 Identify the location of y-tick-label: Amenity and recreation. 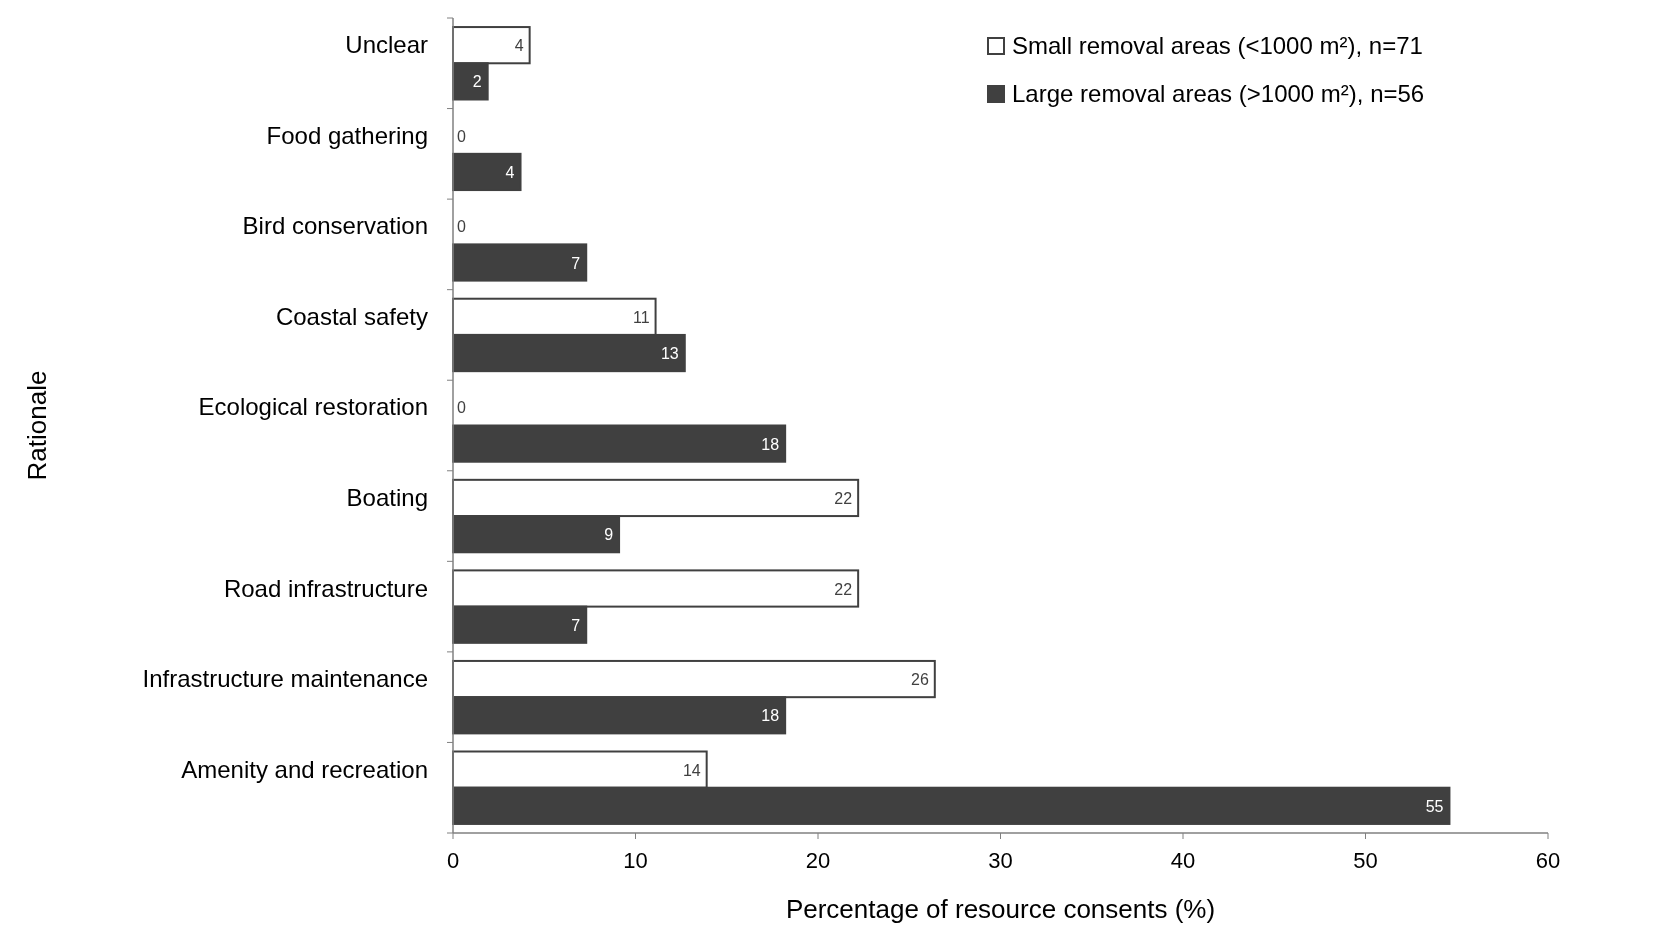
(304, 769).